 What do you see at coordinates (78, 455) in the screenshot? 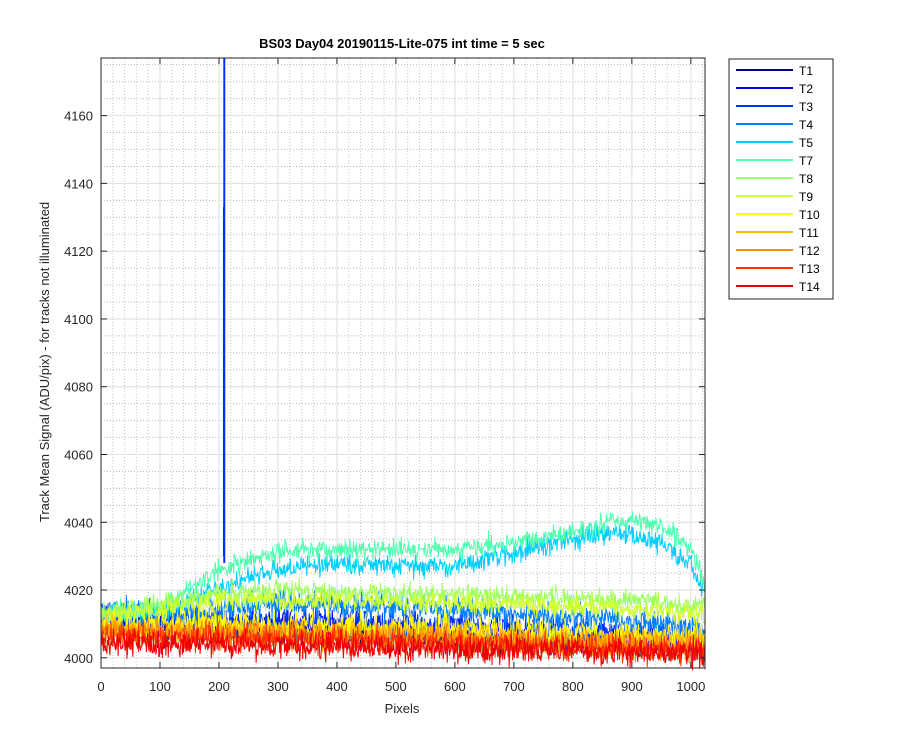
I see `y-tick-label: 4060` at bounding box center [78, 455].